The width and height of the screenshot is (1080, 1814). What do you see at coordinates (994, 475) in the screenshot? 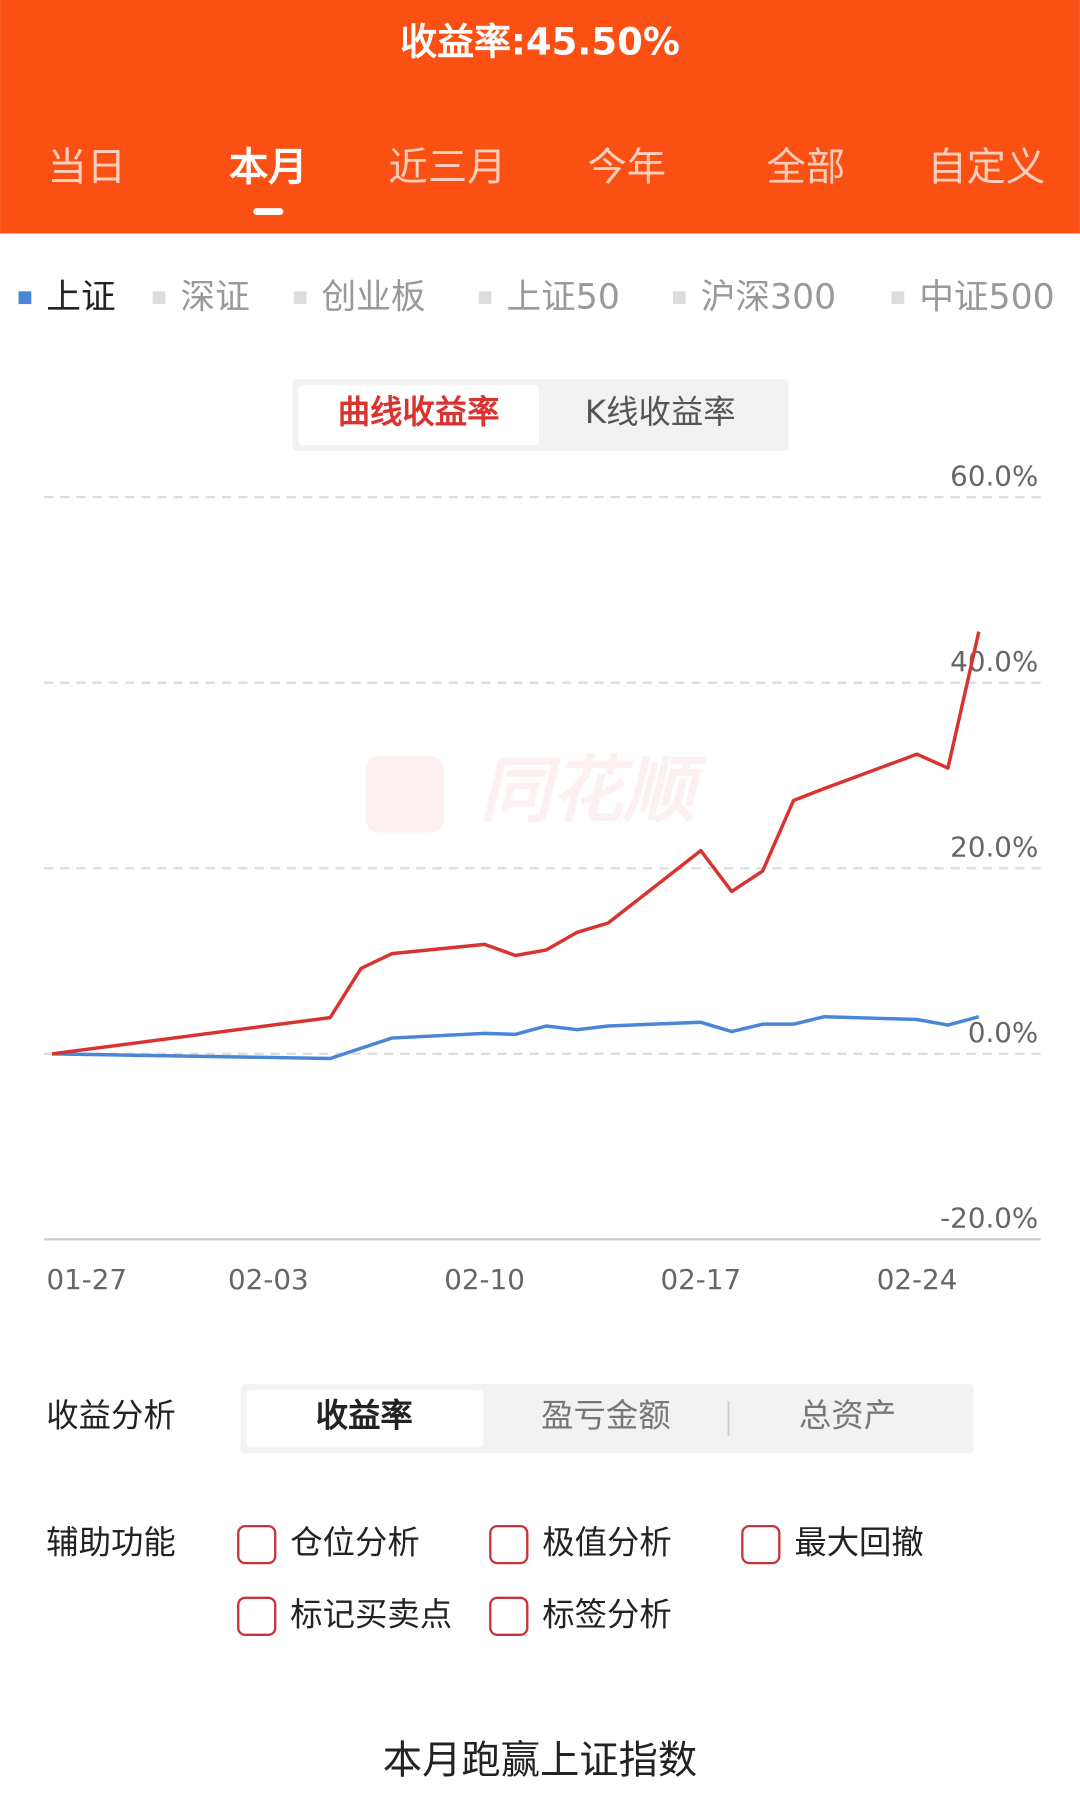
I see `y-tick-label: 60.0%` at bounding box center [994, 475].